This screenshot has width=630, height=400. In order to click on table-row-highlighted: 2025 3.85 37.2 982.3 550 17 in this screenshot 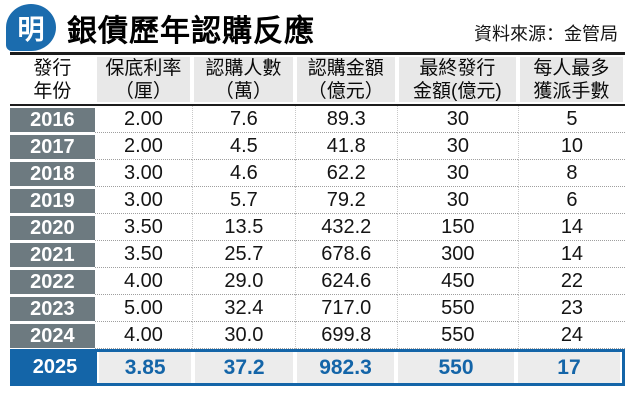, I will do `click(317, 367)`.